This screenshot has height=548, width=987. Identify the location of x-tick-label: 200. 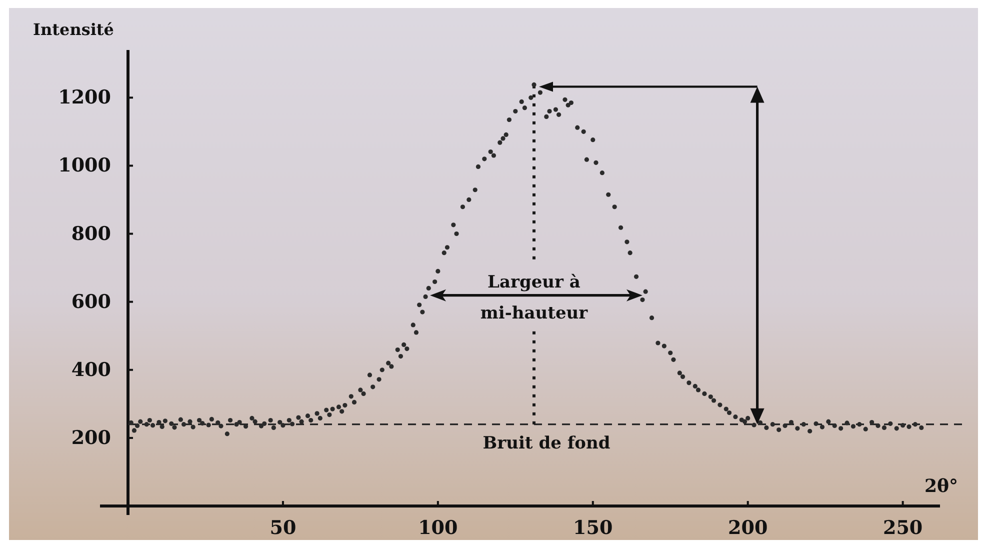
(748, 528).